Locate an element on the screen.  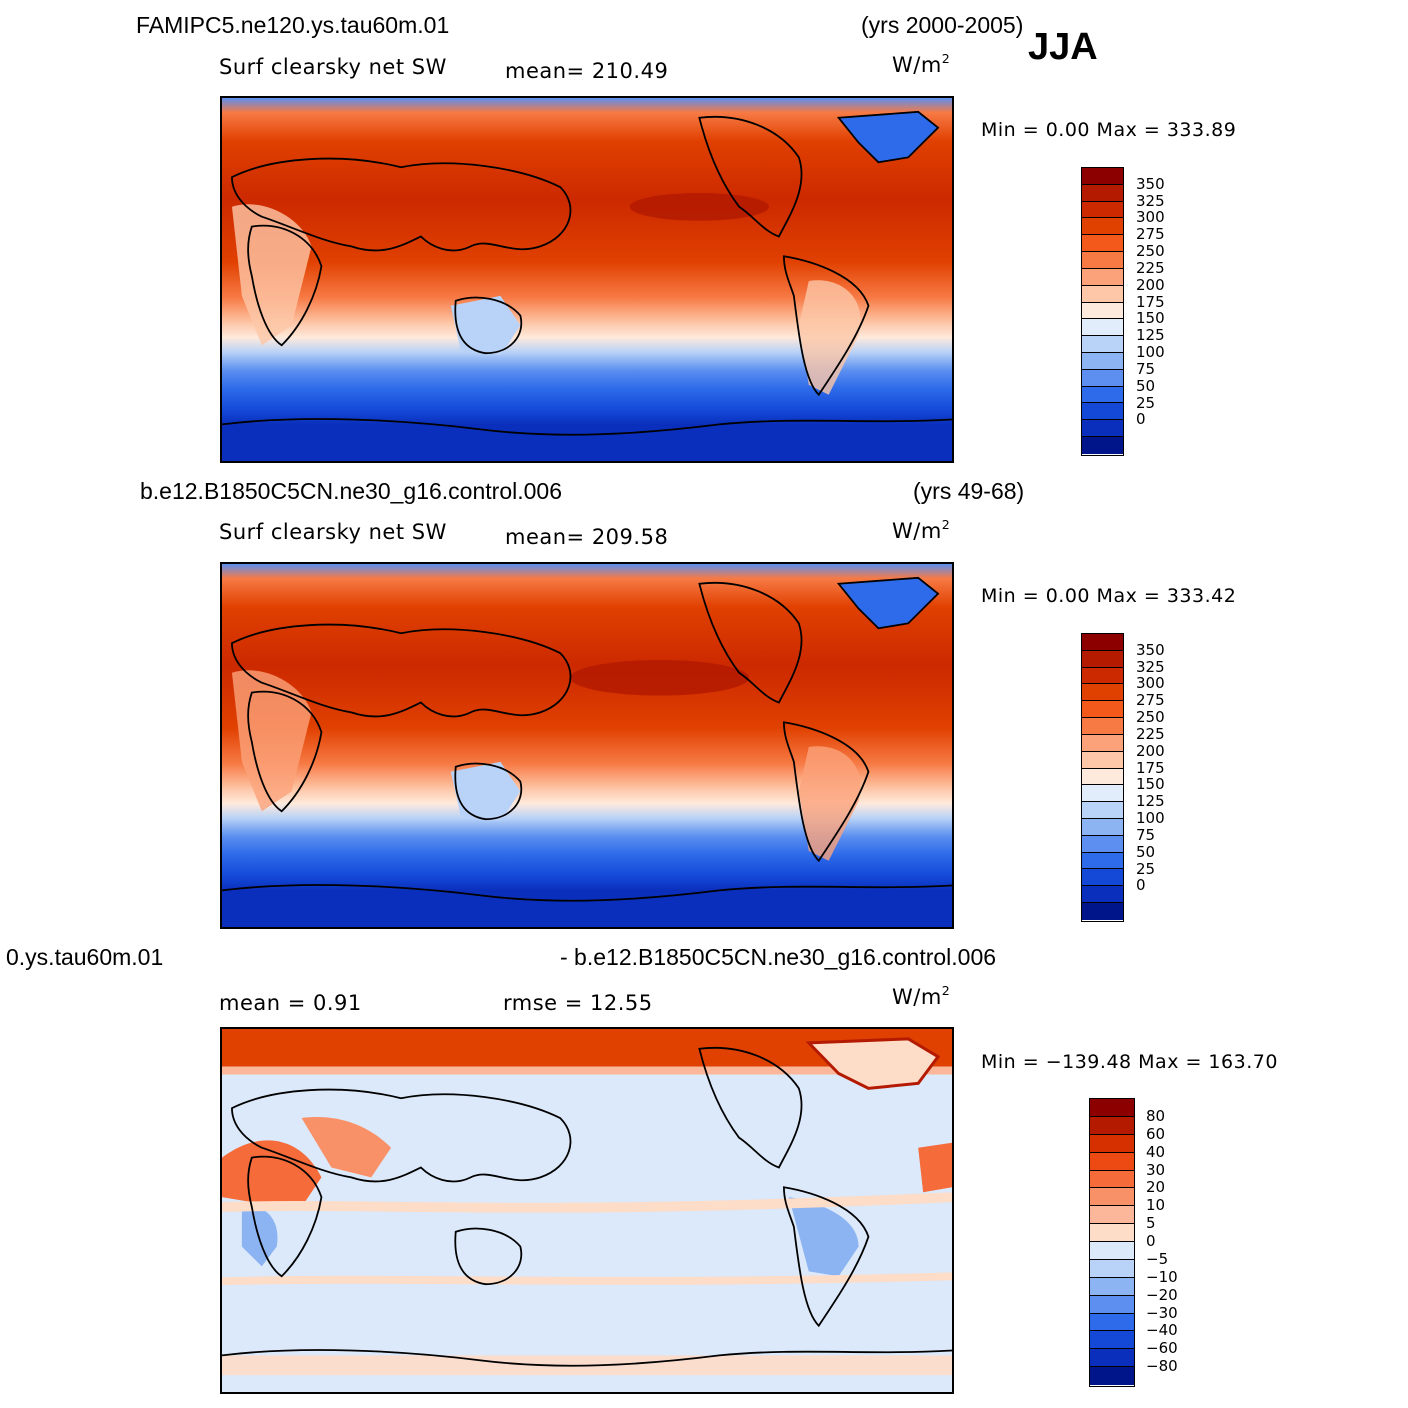
colorbar-tick-label: −10 is located at coordinates (1162, 1276).